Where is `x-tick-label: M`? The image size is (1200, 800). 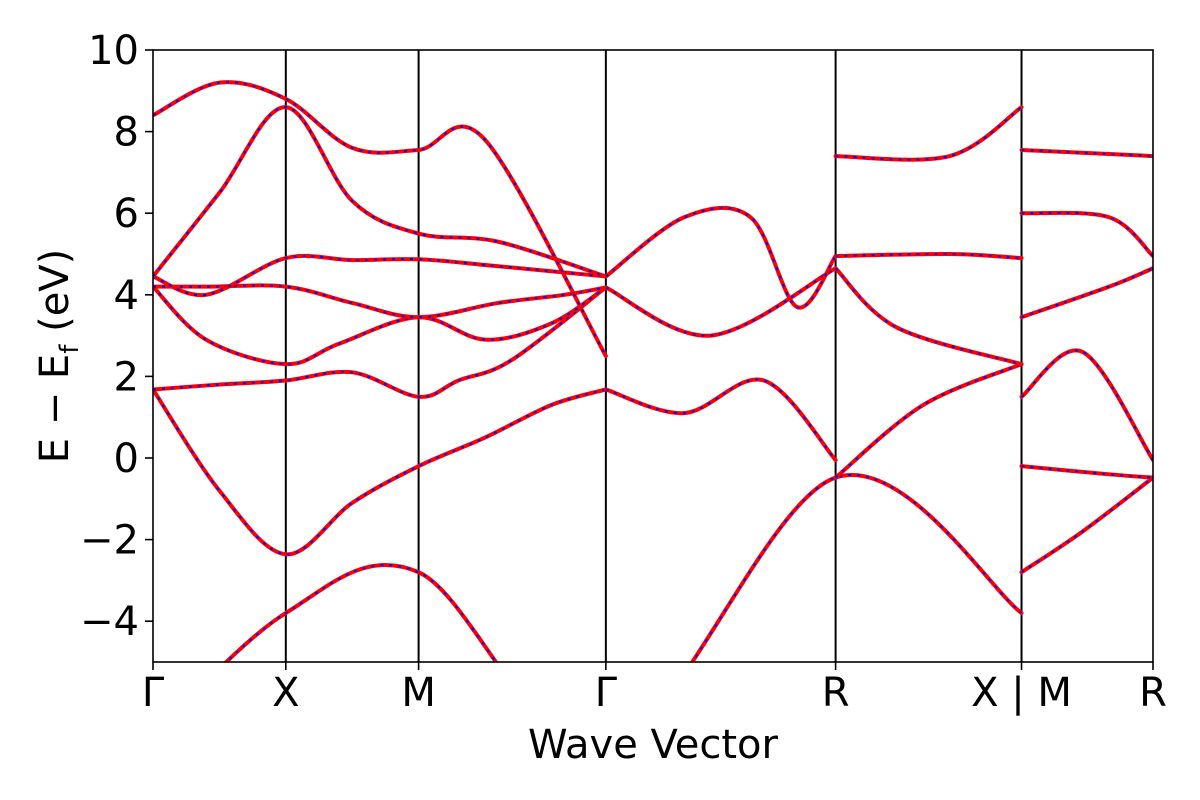 x-tick-label: M is located at coordinates (418, 693).